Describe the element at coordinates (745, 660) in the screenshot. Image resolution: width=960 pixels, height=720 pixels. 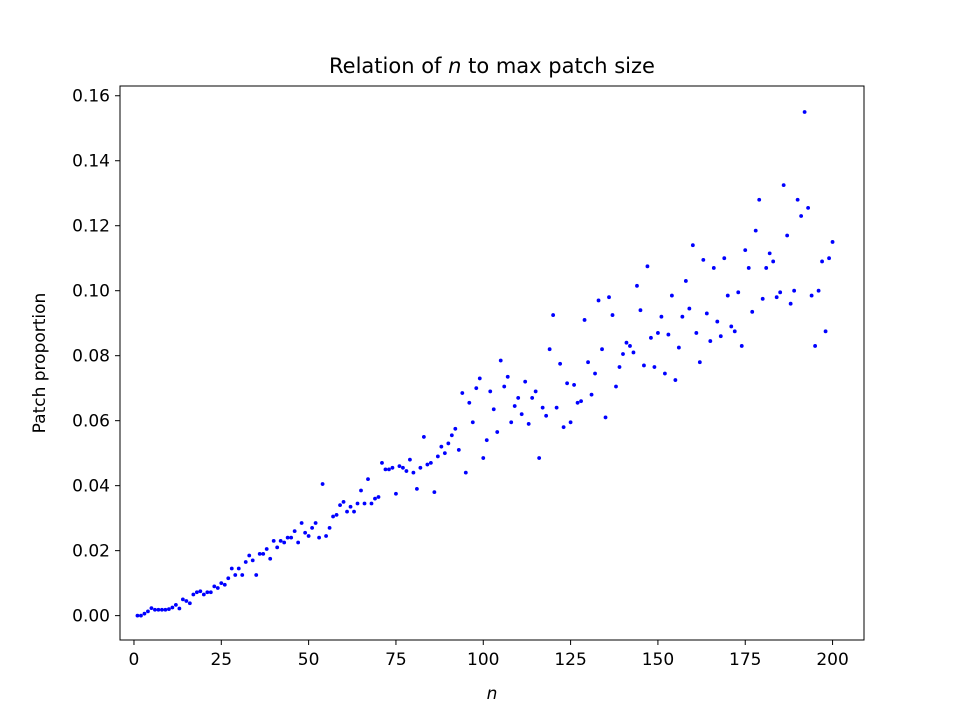
I see `x-tick-label: 175` at that location.